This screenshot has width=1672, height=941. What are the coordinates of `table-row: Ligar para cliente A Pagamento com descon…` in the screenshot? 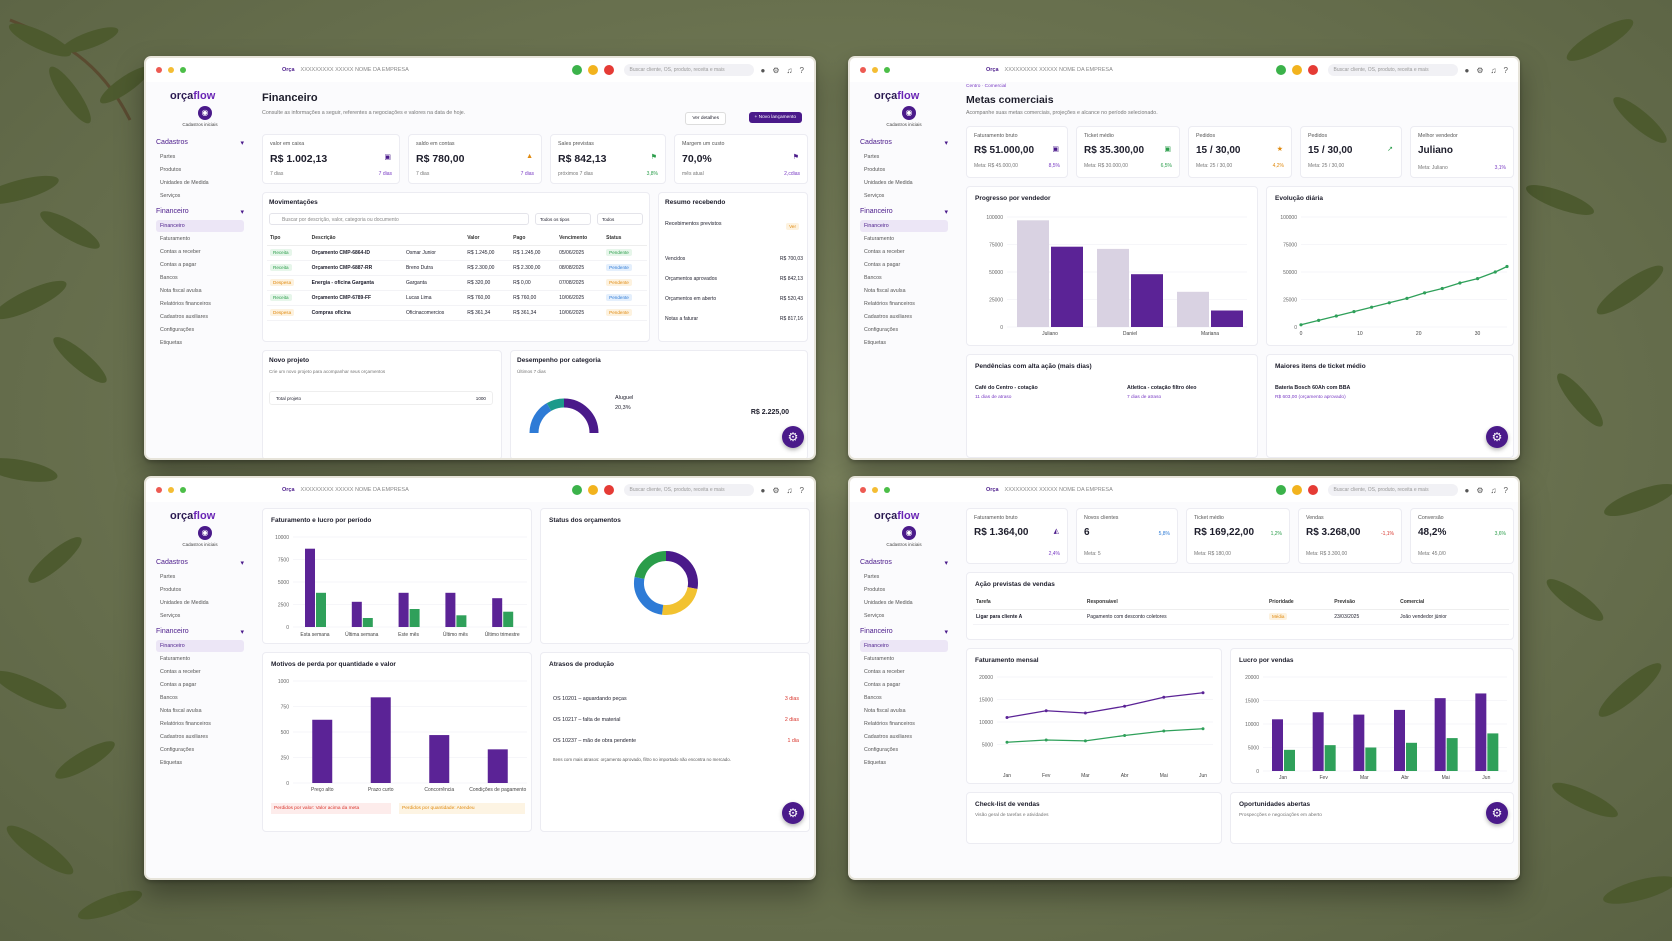 It's located at (1241, 617).